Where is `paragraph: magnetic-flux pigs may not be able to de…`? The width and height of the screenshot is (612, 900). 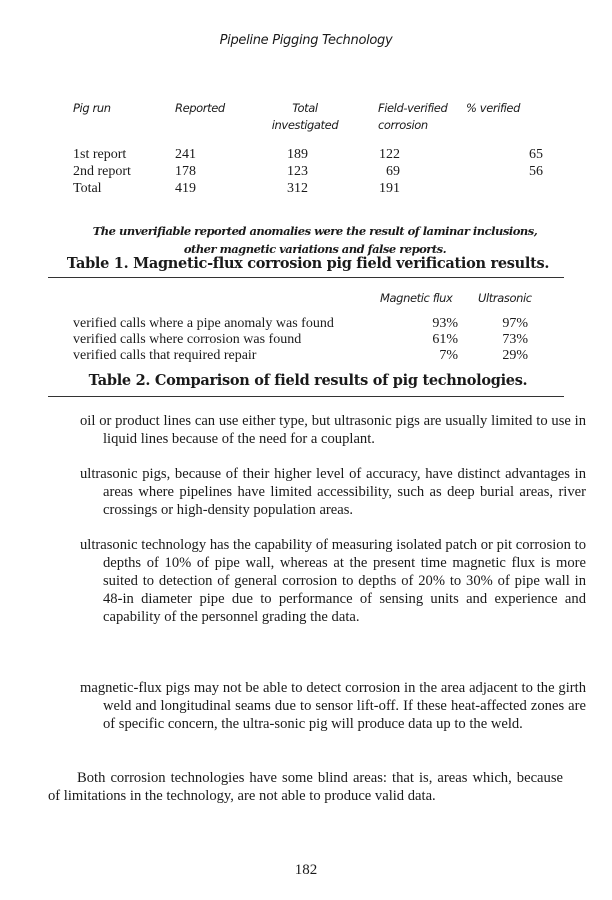
paragraph: magnetic-flux pigs may not be able to de… is located at coordinates (333, 706).